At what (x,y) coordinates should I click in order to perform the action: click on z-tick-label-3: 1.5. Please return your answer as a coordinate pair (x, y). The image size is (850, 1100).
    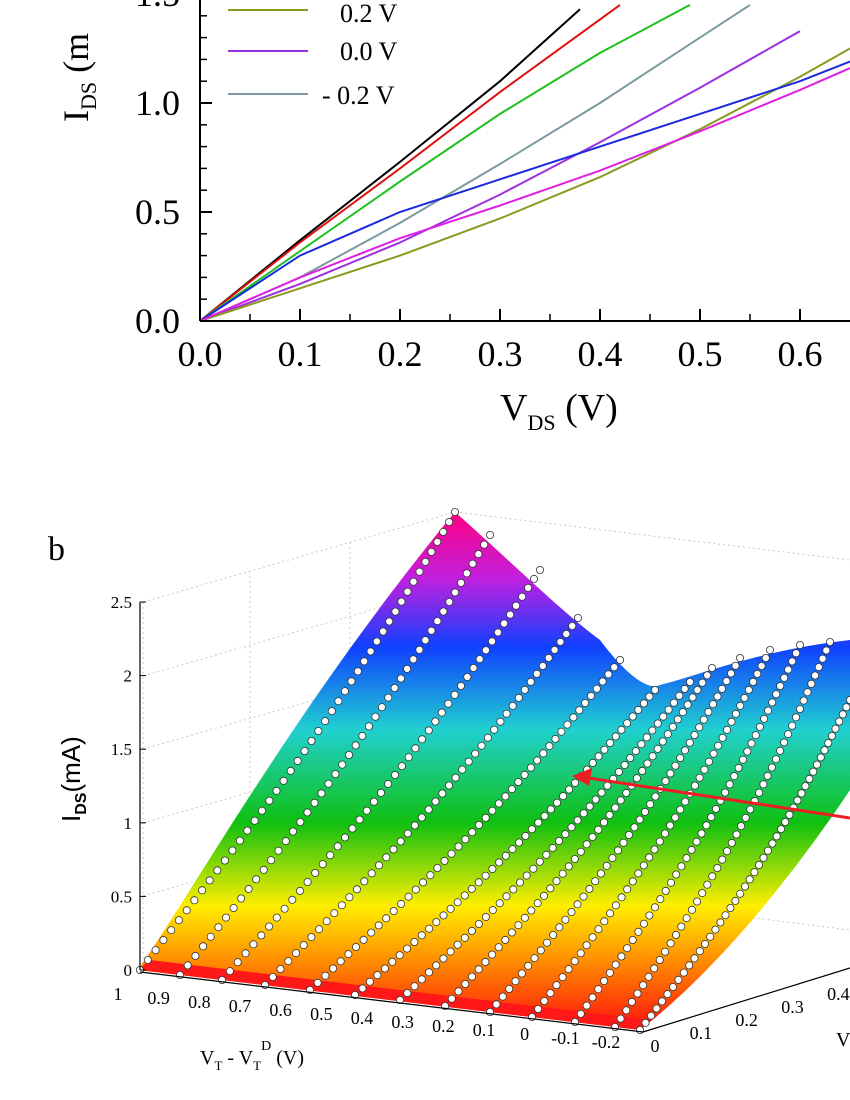
    Looking at the image, I should click on (121, 749).